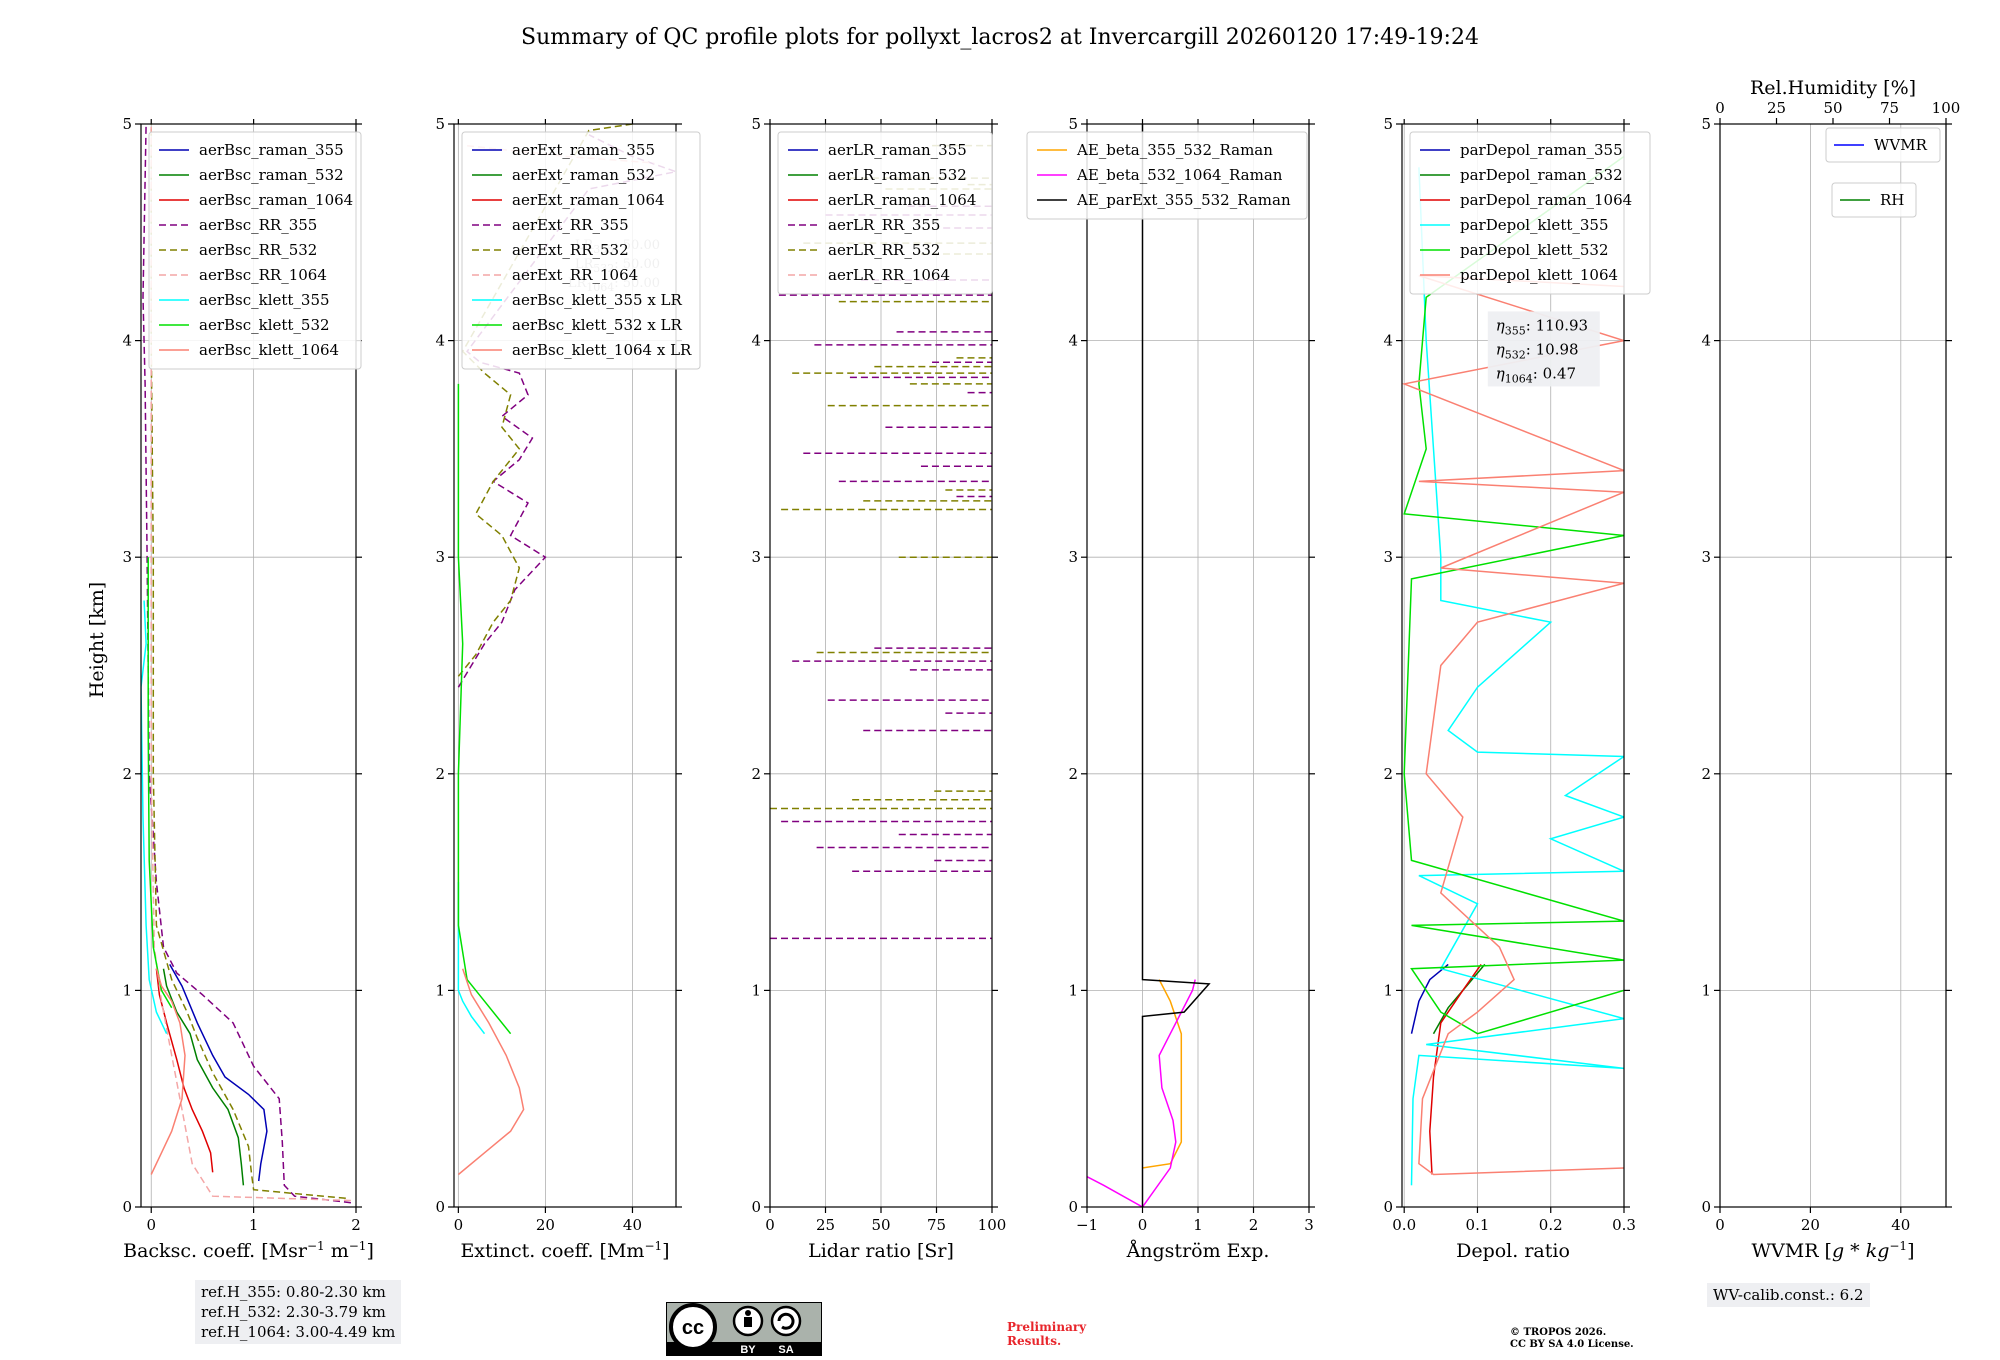 This screenshot has height=1360, width=2000. Describe the element at coordinates (1309, 1225) in the screenshot. I see `x-tick-label: 3` at that location.